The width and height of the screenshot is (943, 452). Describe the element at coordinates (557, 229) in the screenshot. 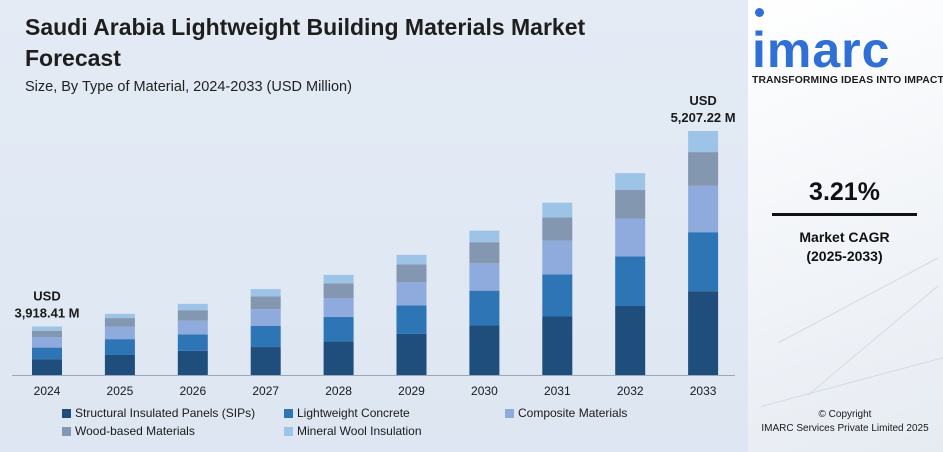

I see `bar-segment-2031-s4` at that location.